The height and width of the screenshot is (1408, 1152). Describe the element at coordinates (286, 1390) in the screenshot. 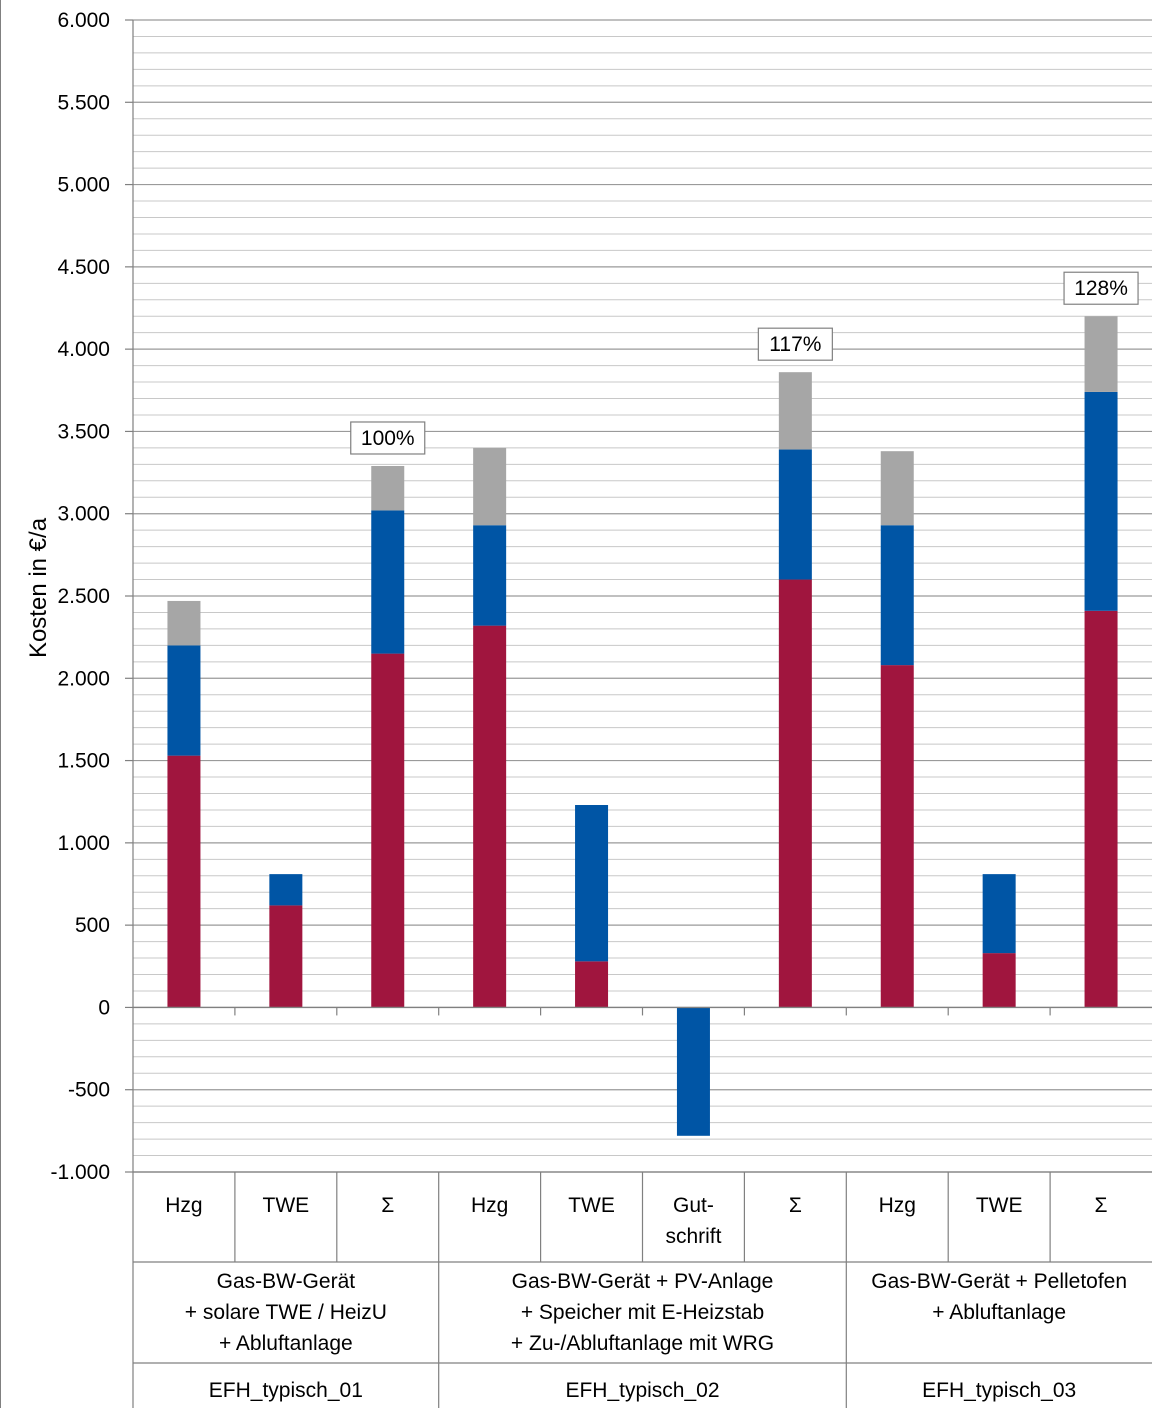

I see `group-name: EFH_typisch_01` at that location.